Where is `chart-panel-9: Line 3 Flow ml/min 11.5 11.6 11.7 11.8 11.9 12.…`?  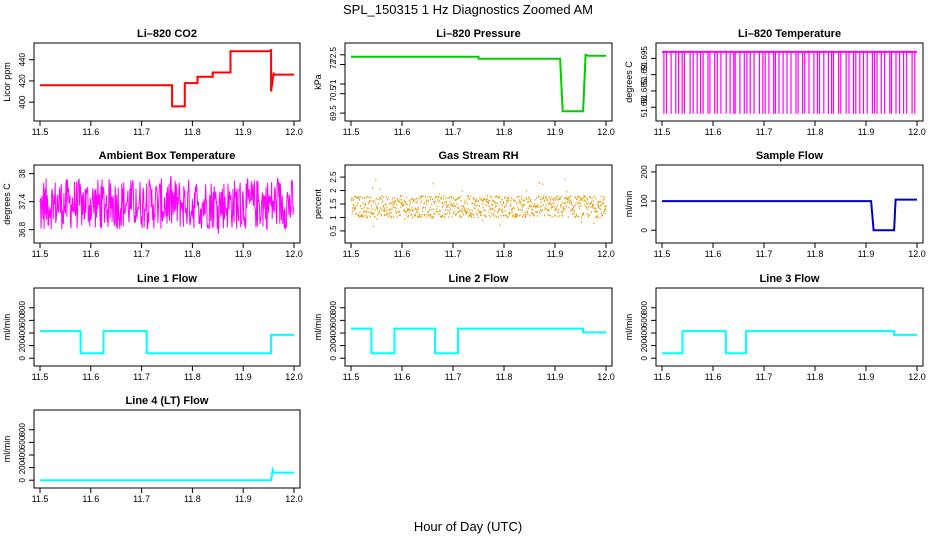 chart-panel-9: Line 3 Flow ml/min 11.5 11.6 11.7 11.8 11.9 12.… is located at coordinates (775, 327).